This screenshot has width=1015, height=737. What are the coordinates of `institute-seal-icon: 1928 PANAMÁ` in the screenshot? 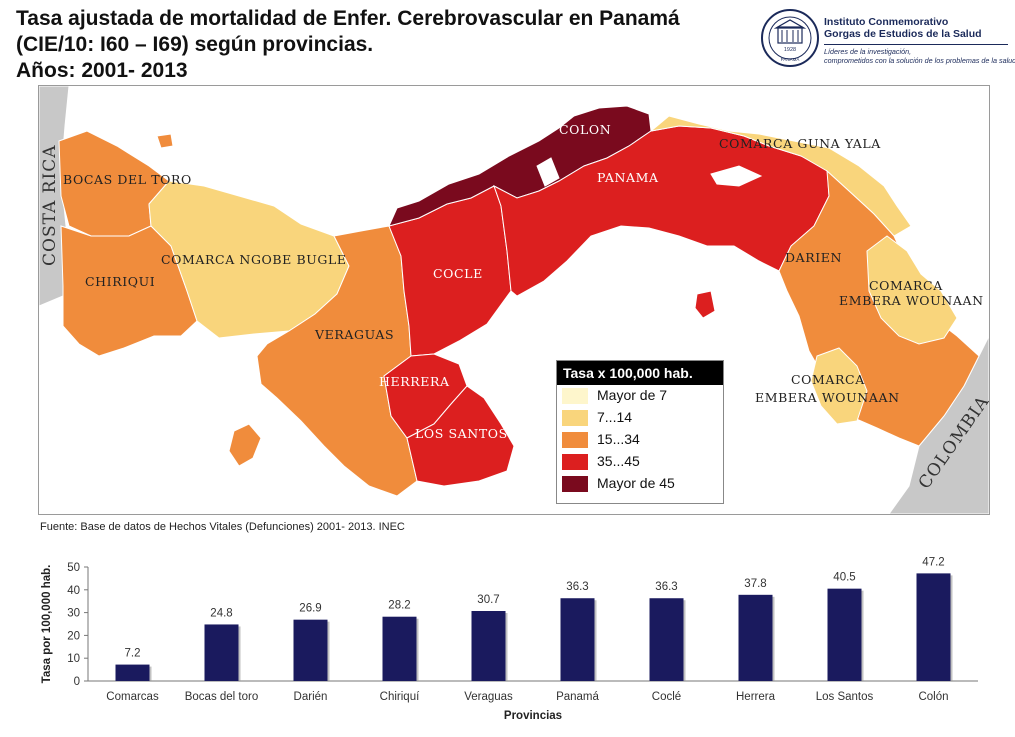 It's located at (790, 38).